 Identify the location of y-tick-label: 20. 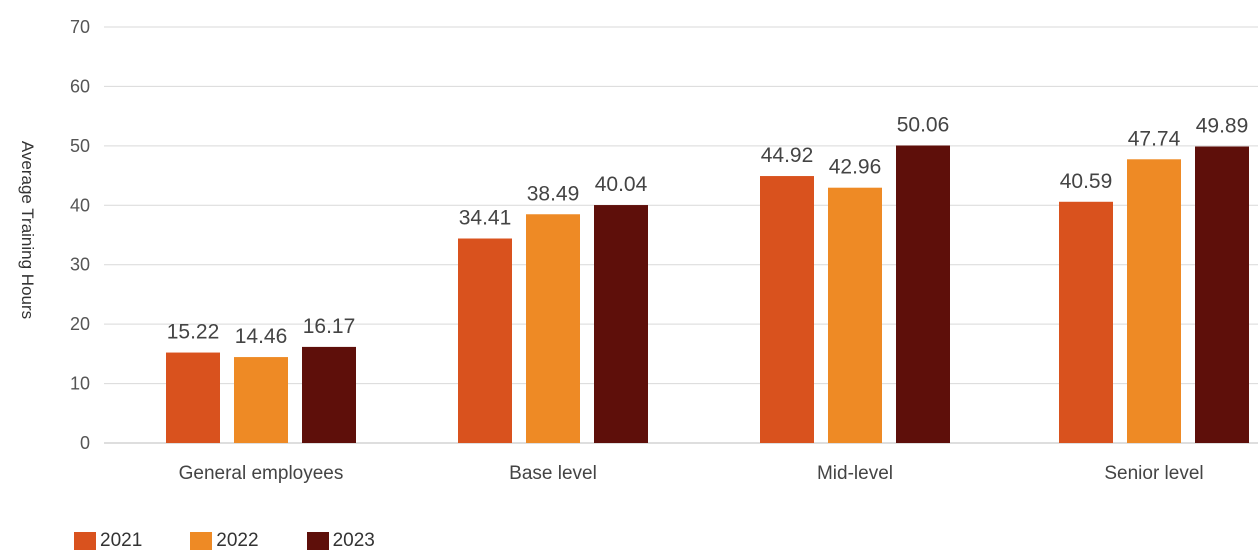
(80, 324).